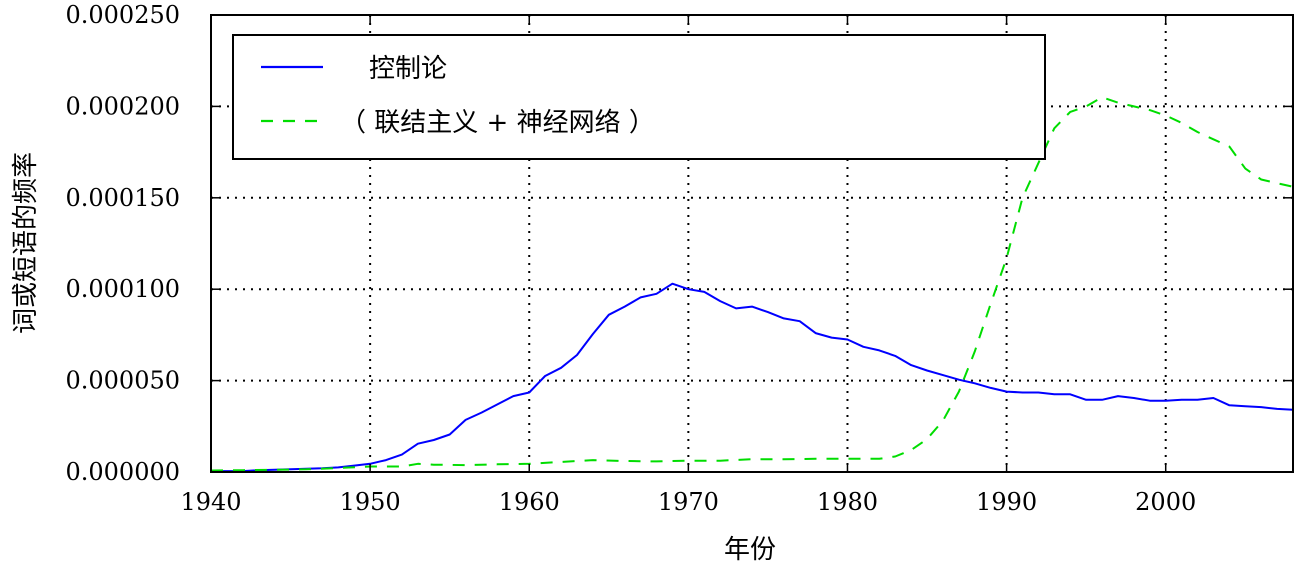 The image size is (1295, 567). Describe the element at coordinates (1006, 502) in the screenshot. I see `x-tick-label: 1990` at that location.